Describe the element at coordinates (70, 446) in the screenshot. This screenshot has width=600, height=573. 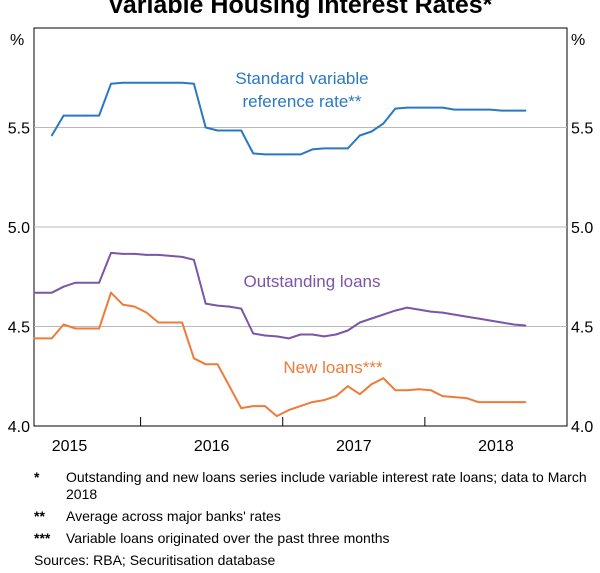
I see `x-tick-2015: 2015` at that location.